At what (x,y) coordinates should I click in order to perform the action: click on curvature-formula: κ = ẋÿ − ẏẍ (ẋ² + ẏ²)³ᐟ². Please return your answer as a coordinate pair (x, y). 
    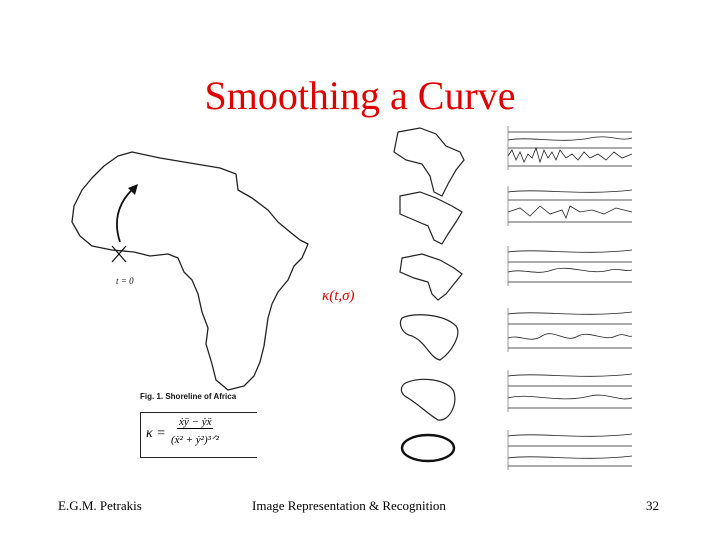
    Looking at the image, I should click on (198, 435).